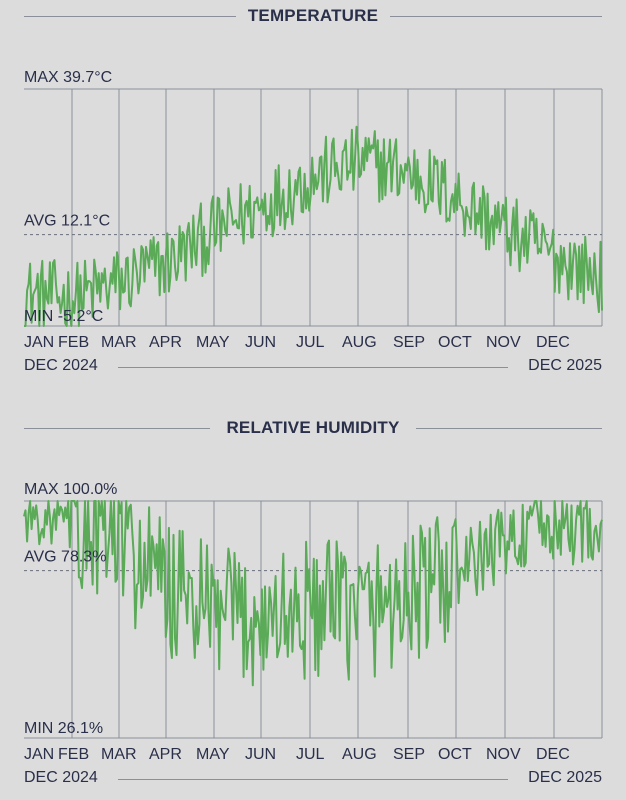 This screenshot has width=626, height=800. Describe the element at coordinates (67, 221) in the screenshot. I see `avg-label: AVG 12.1°C` at that location.